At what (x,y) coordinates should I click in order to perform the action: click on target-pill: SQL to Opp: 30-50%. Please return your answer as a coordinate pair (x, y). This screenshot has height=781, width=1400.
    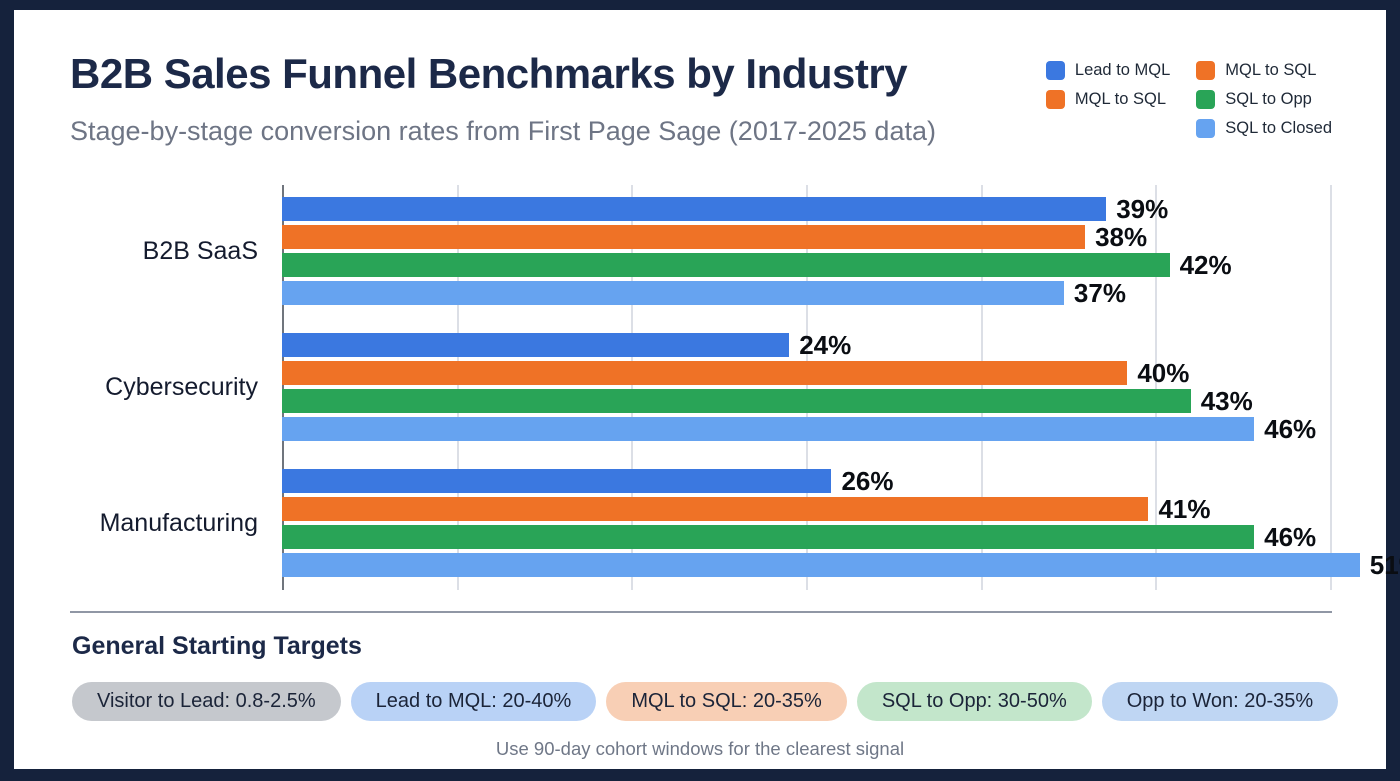
    Looking at the image, I should click on (974, 701).